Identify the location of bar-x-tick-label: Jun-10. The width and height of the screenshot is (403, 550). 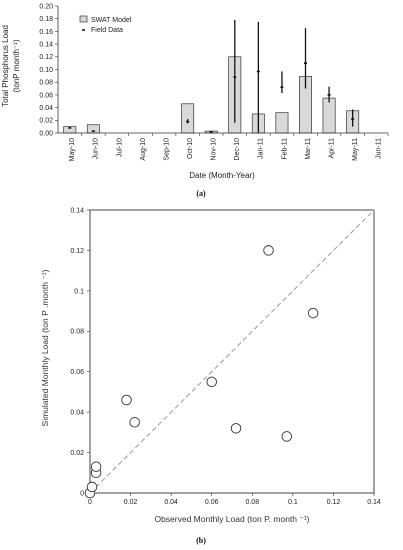
(96, 149).